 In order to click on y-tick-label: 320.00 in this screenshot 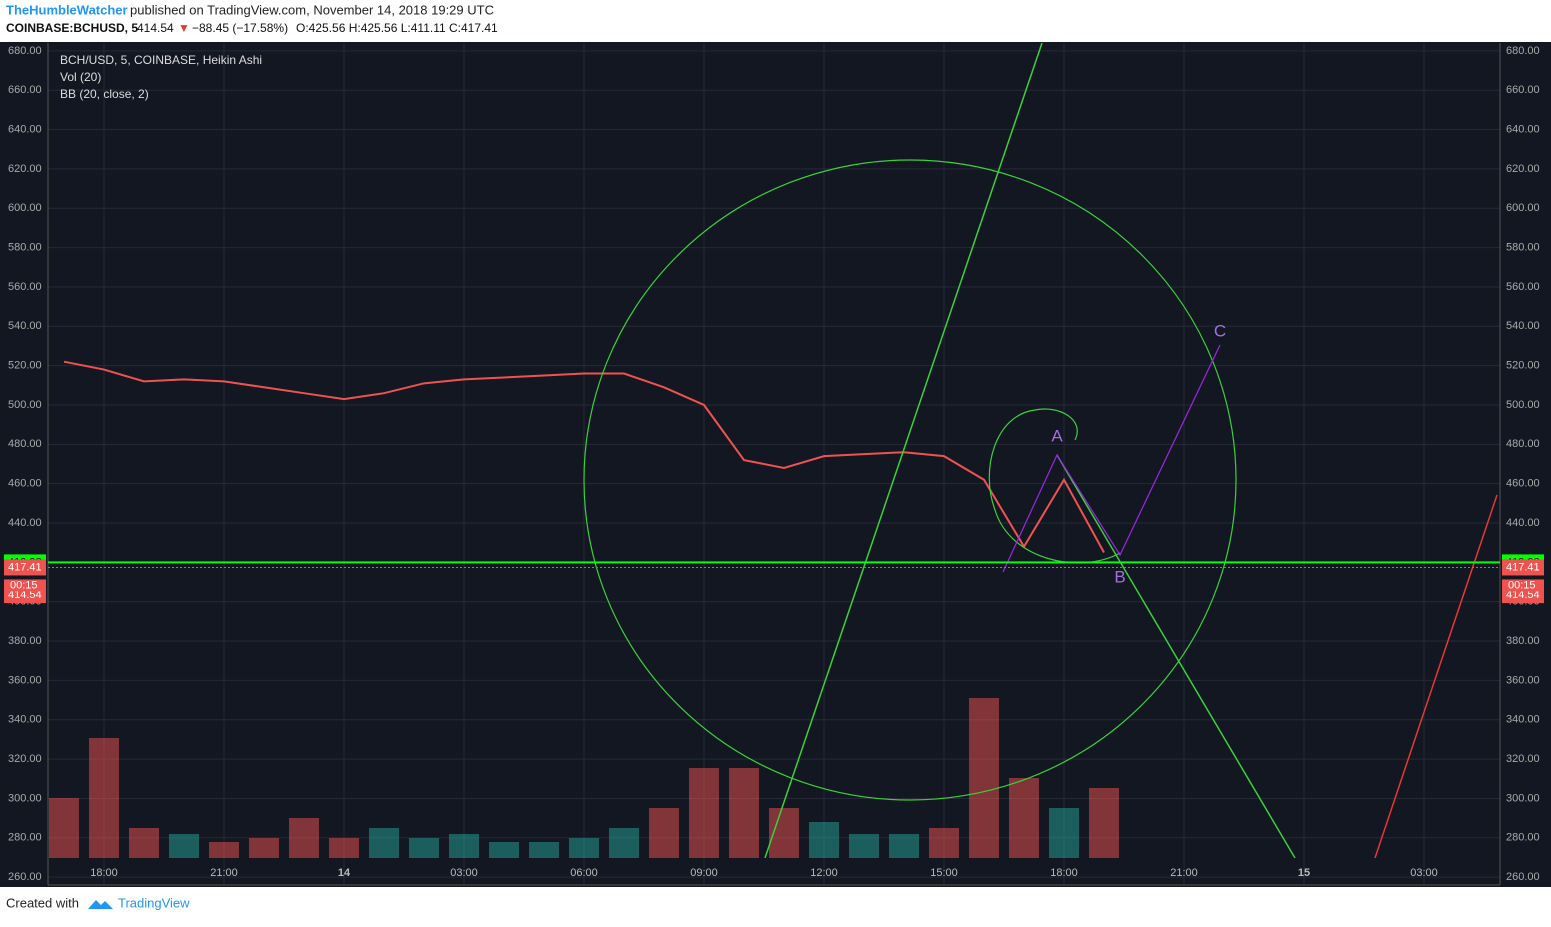, I will do `click(1523, 759)`.